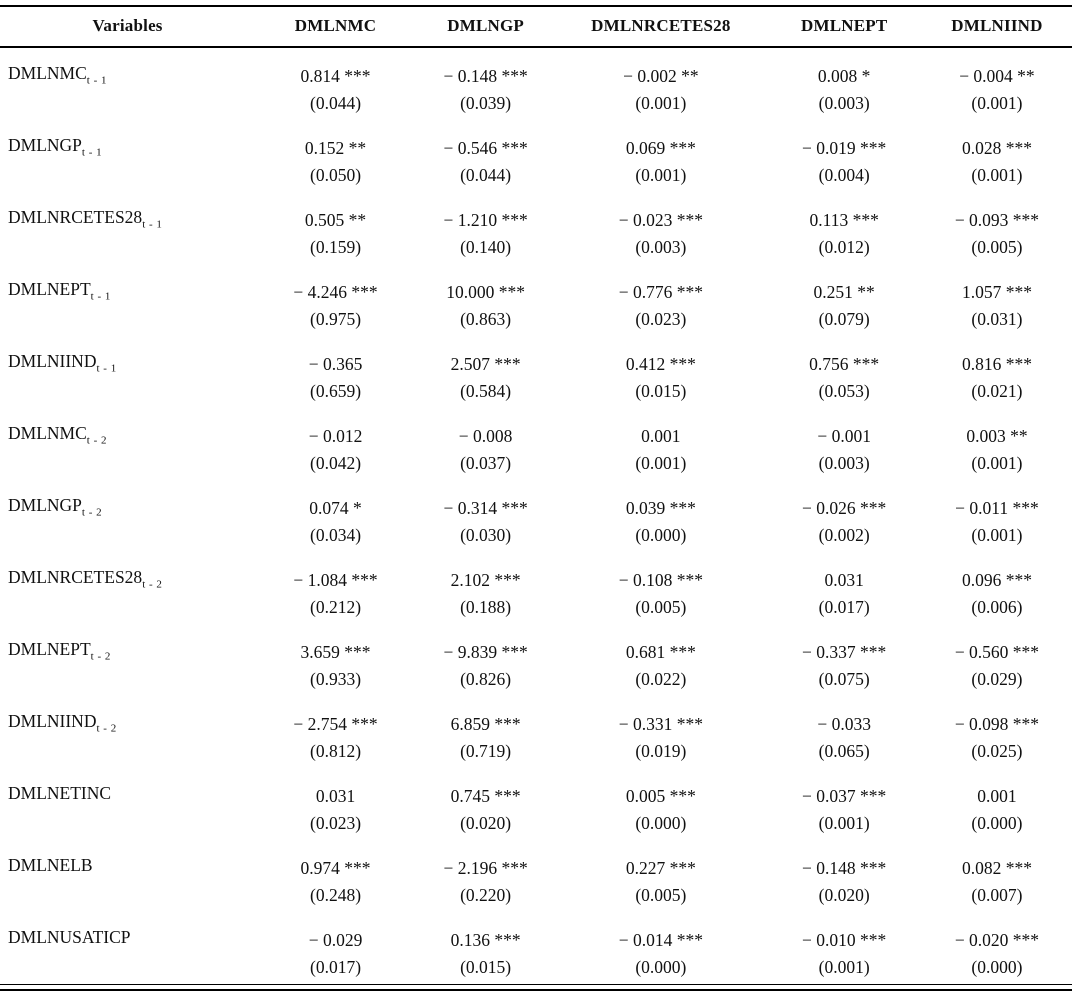 The image size is (1072, 991). Describe the element at coordinates (127, 876) in the screenshot. I see `variable-label: DMLNELB` at that location.